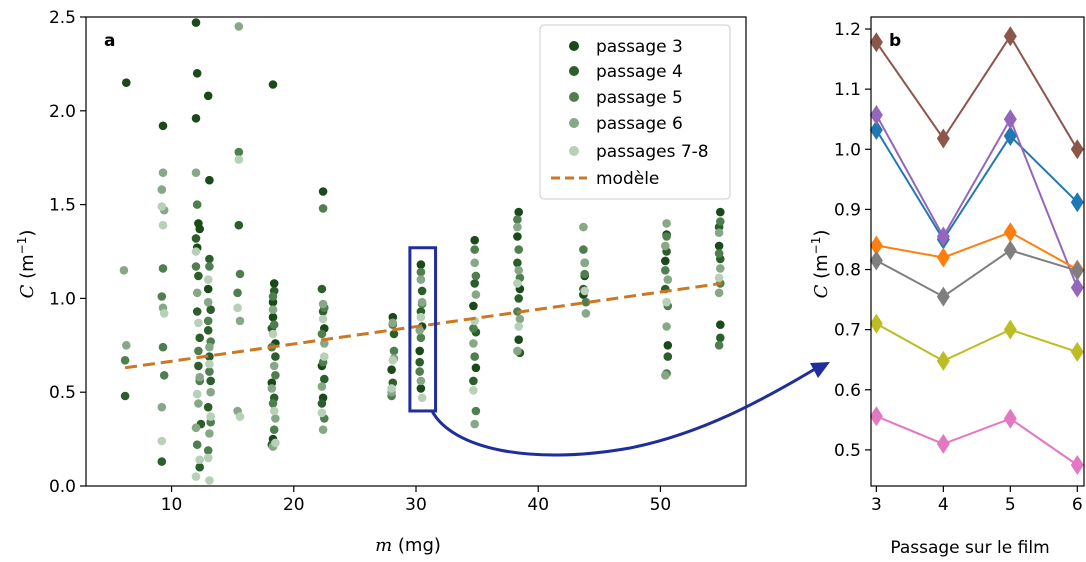  What do you see at coordinates (62, 299) in the screenshot?
I see `y-tick-label: 1.0` at bounding box center [62, 299].